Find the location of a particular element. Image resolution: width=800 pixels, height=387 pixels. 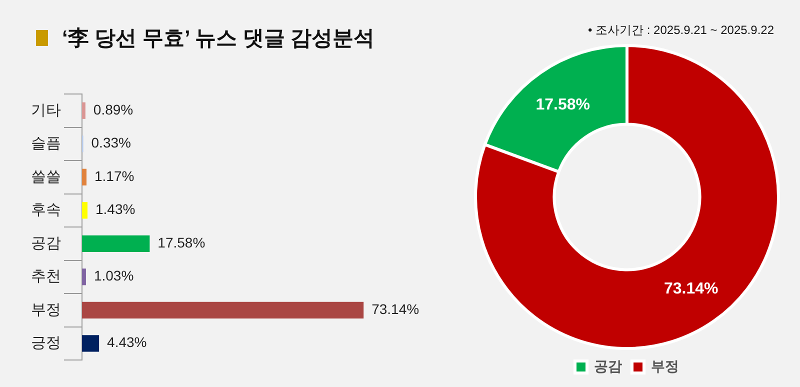

chart-title: ‘李 당선 무효’ 뉴스 댓글 감성분석 is located at coordinates (218, 39).